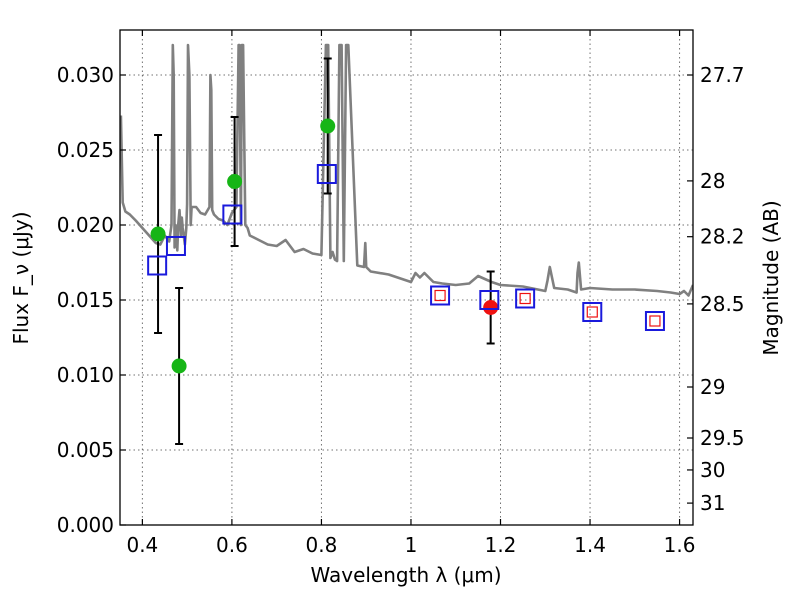 The height and width of the screenshot is (600, 800). I want to click on y-tick-label: 0.005, so click(85, 450).